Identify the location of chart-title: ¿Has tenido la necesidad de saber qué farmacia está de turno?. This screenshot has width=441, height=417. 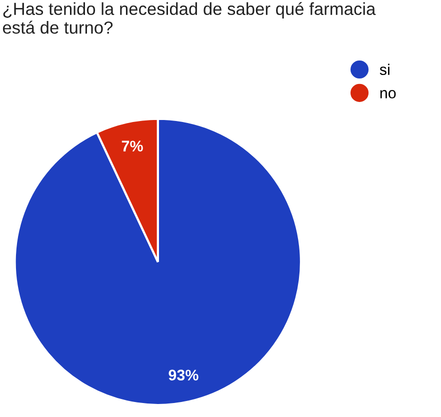
(189, 18).